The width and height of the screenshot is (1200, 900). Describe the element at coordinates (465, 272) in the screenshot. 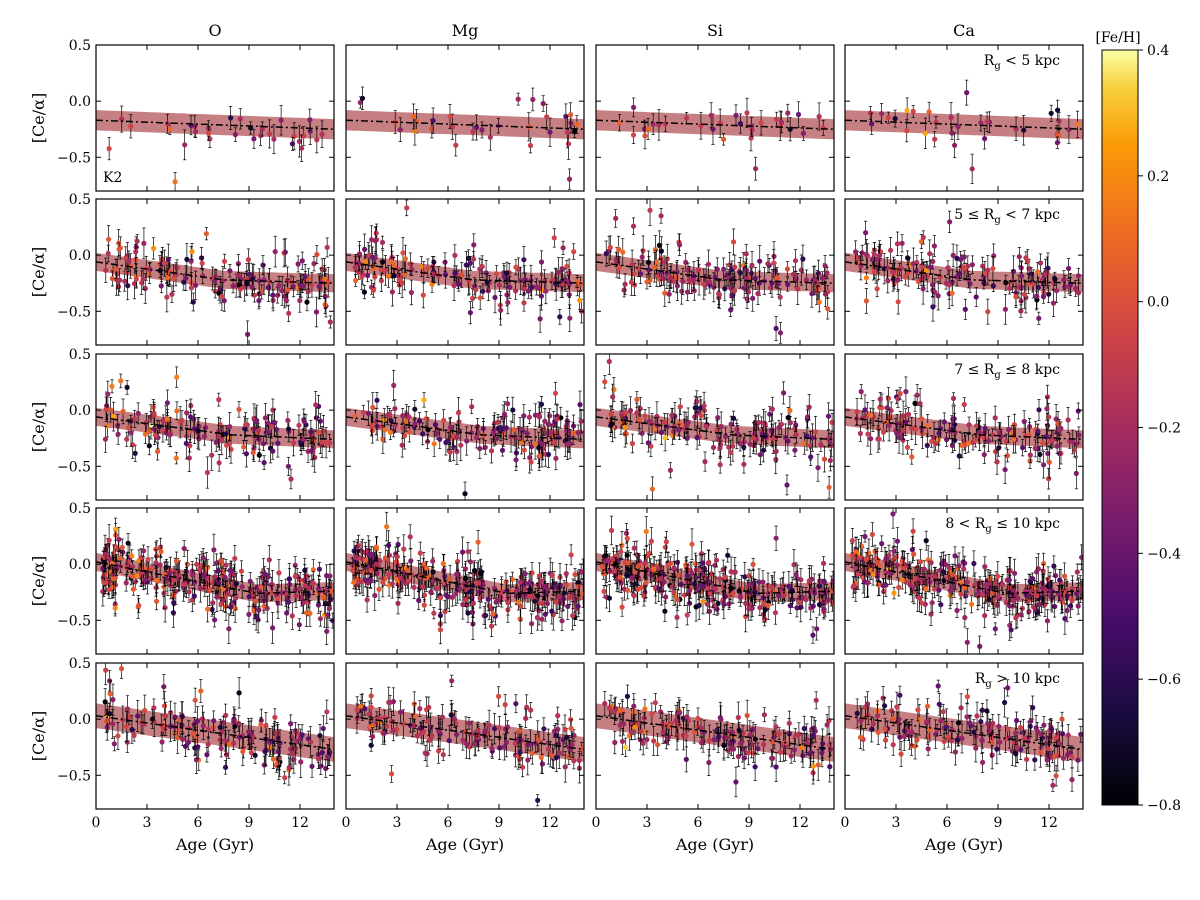

I see `fit-line` at that location.